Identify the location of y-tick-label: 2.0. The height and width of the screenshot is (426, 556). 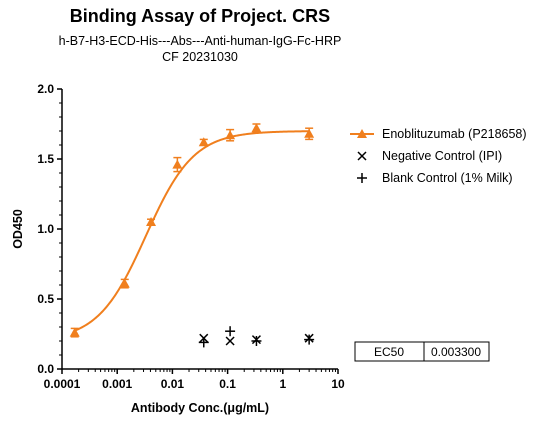
(45, 89).